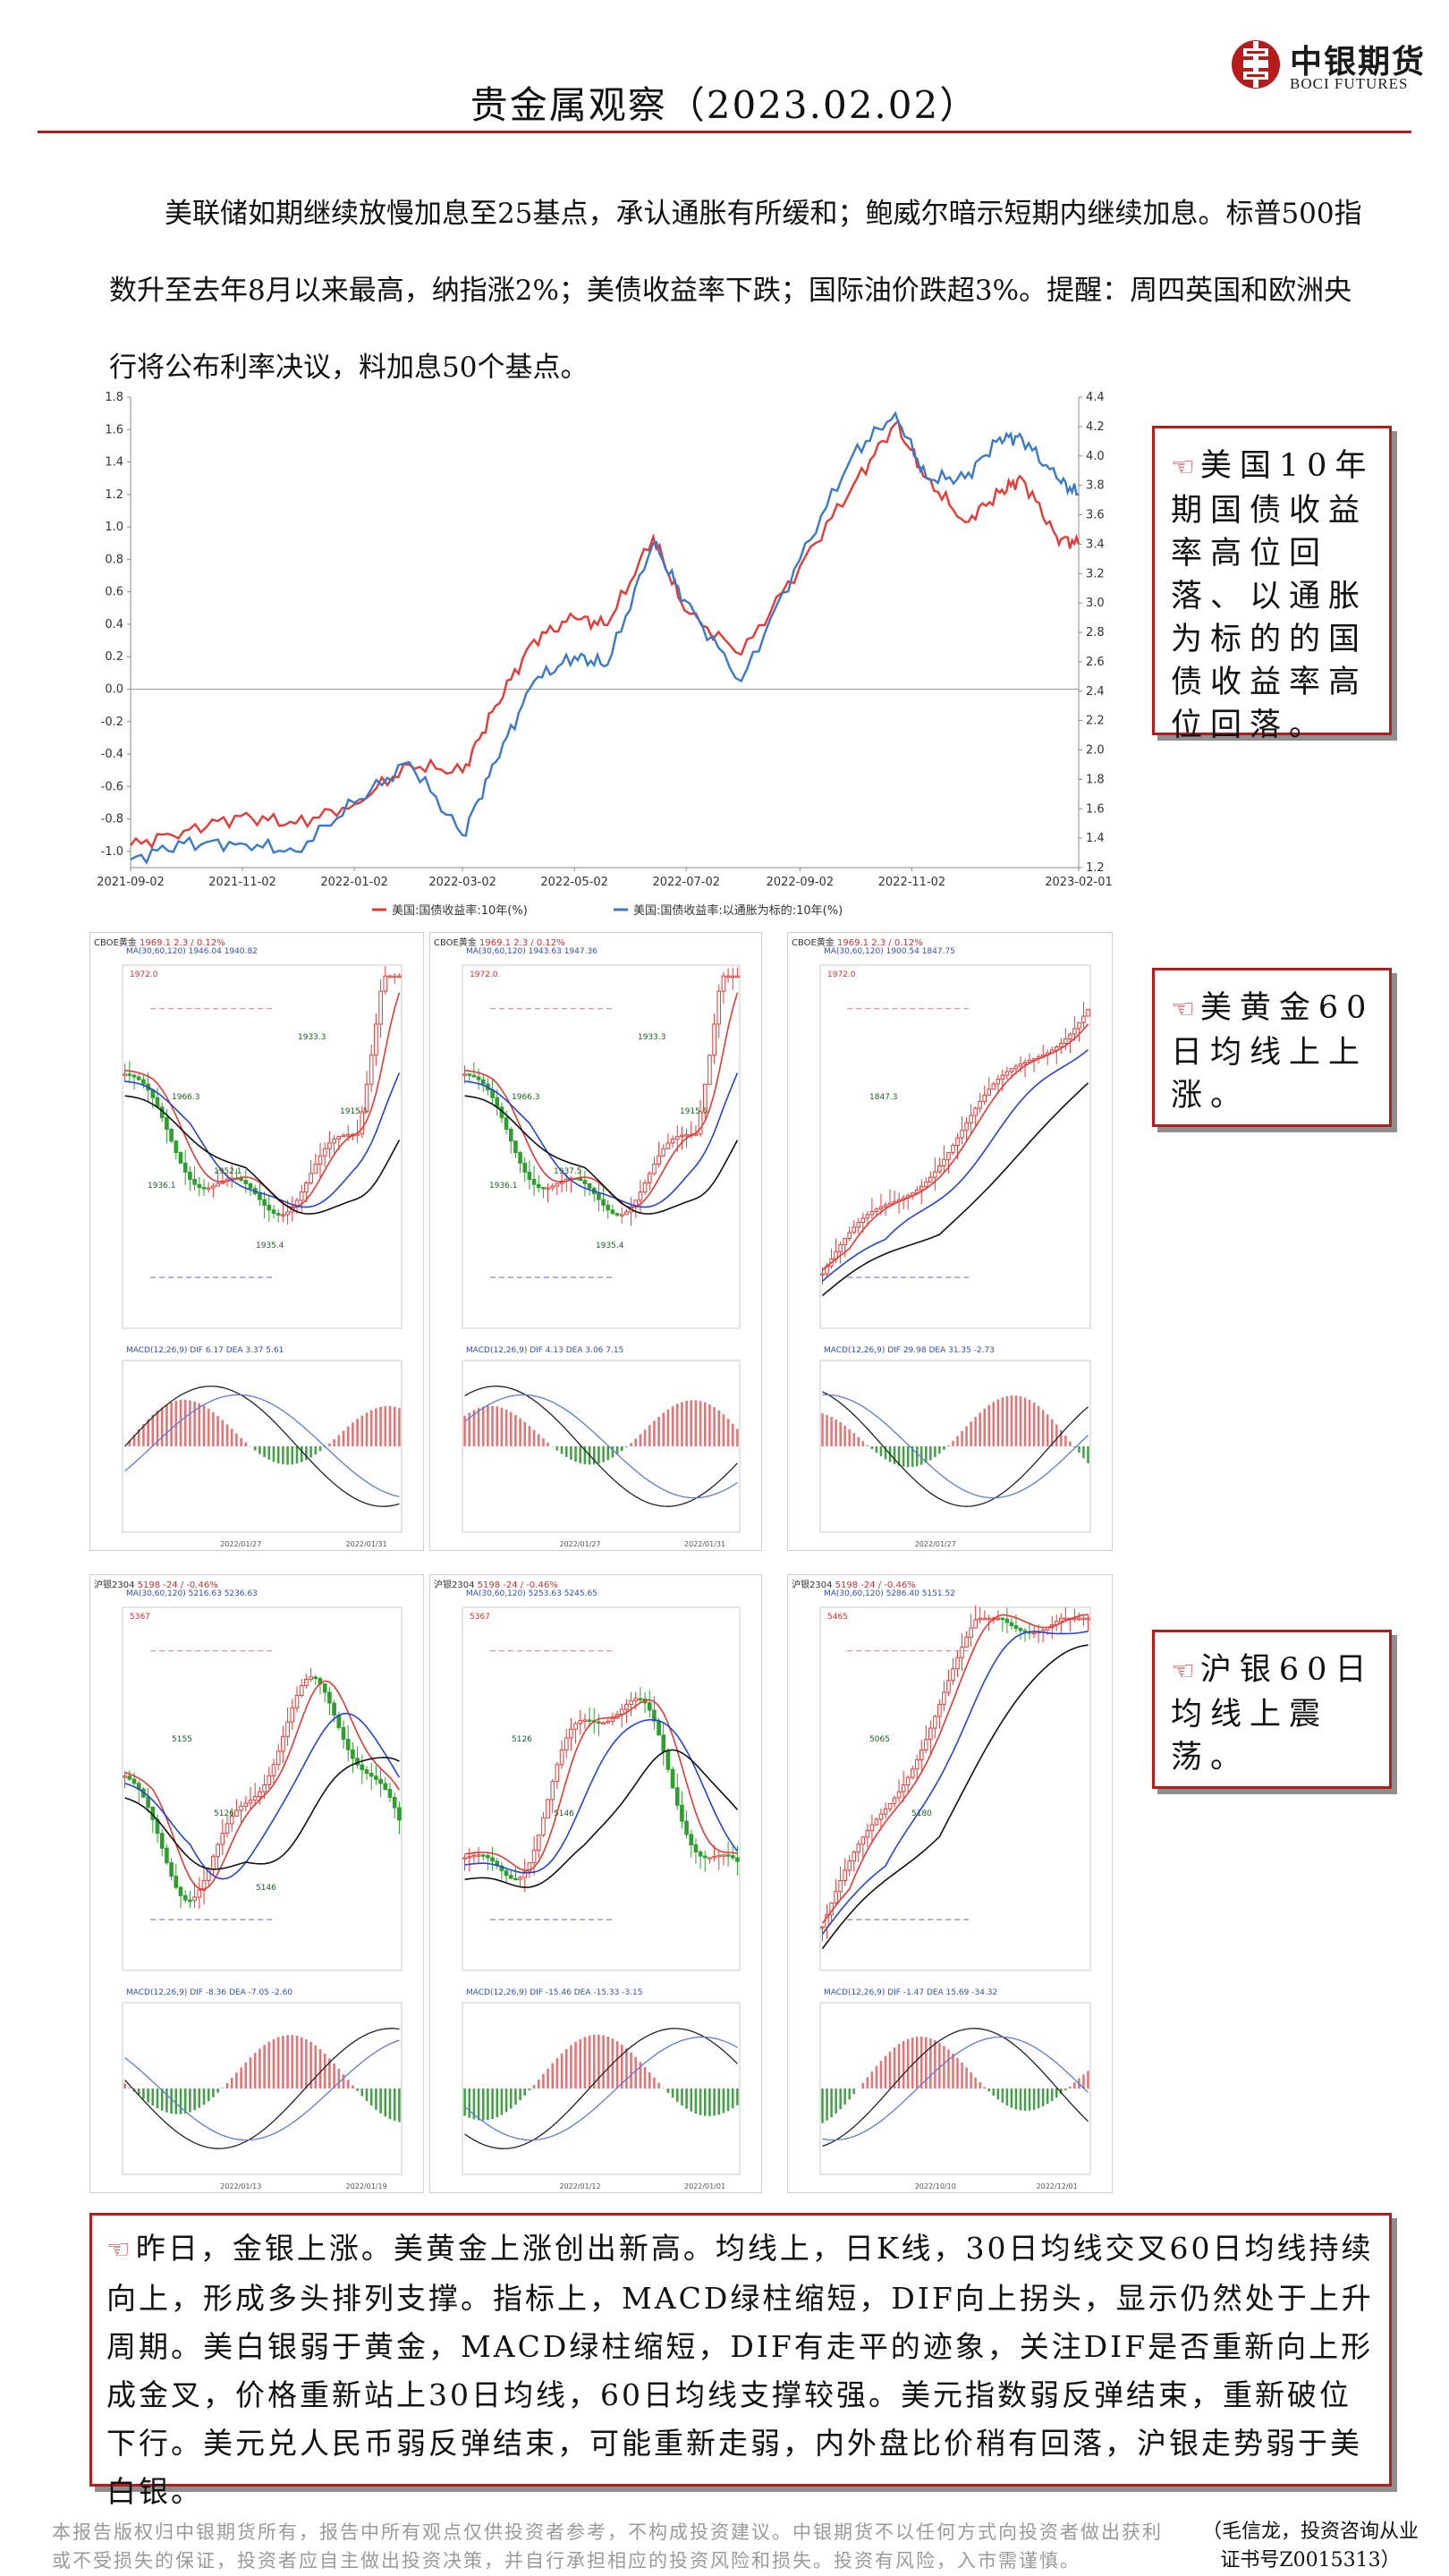 The height and width of the screenshot is (2576, 1449). Describe the element at coordinates (114, 495) in the screenshot. I see `left-tick-label: 1.2` at that location.